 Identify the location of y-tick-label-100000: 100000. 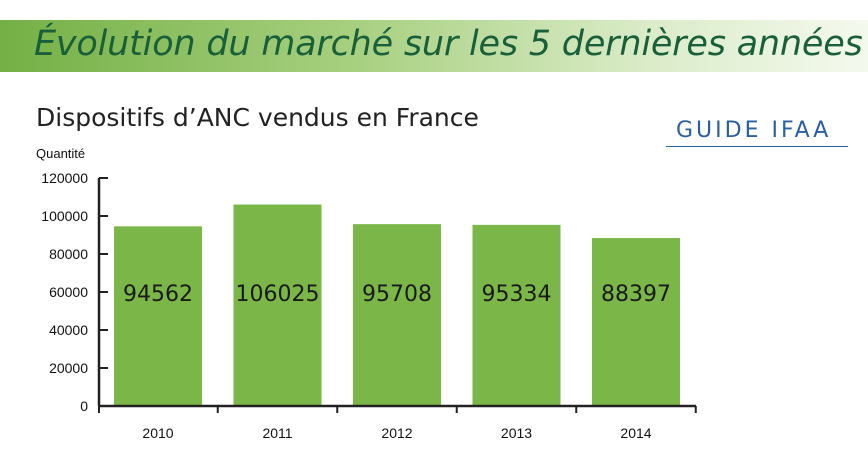
(64, 216).